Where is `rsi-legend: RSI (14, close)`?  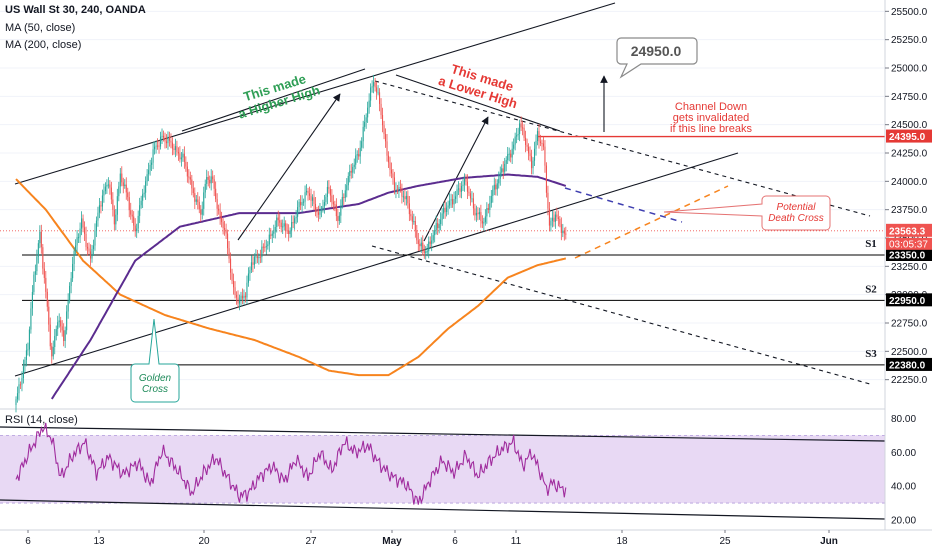 rsi-legend: RSI (14, close) is located at coordinates (41, 420).